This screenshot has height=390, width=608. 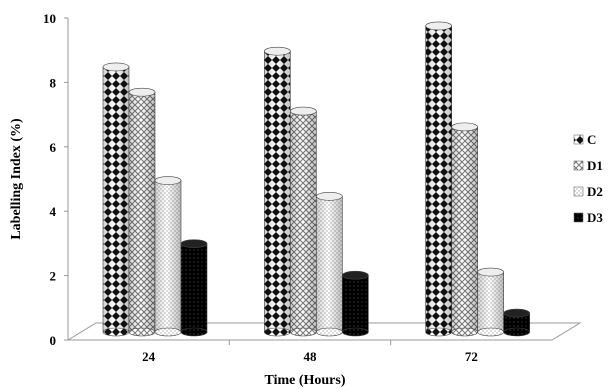 I want to click on legend-item-d2: D2, so click(x=588, y=191).